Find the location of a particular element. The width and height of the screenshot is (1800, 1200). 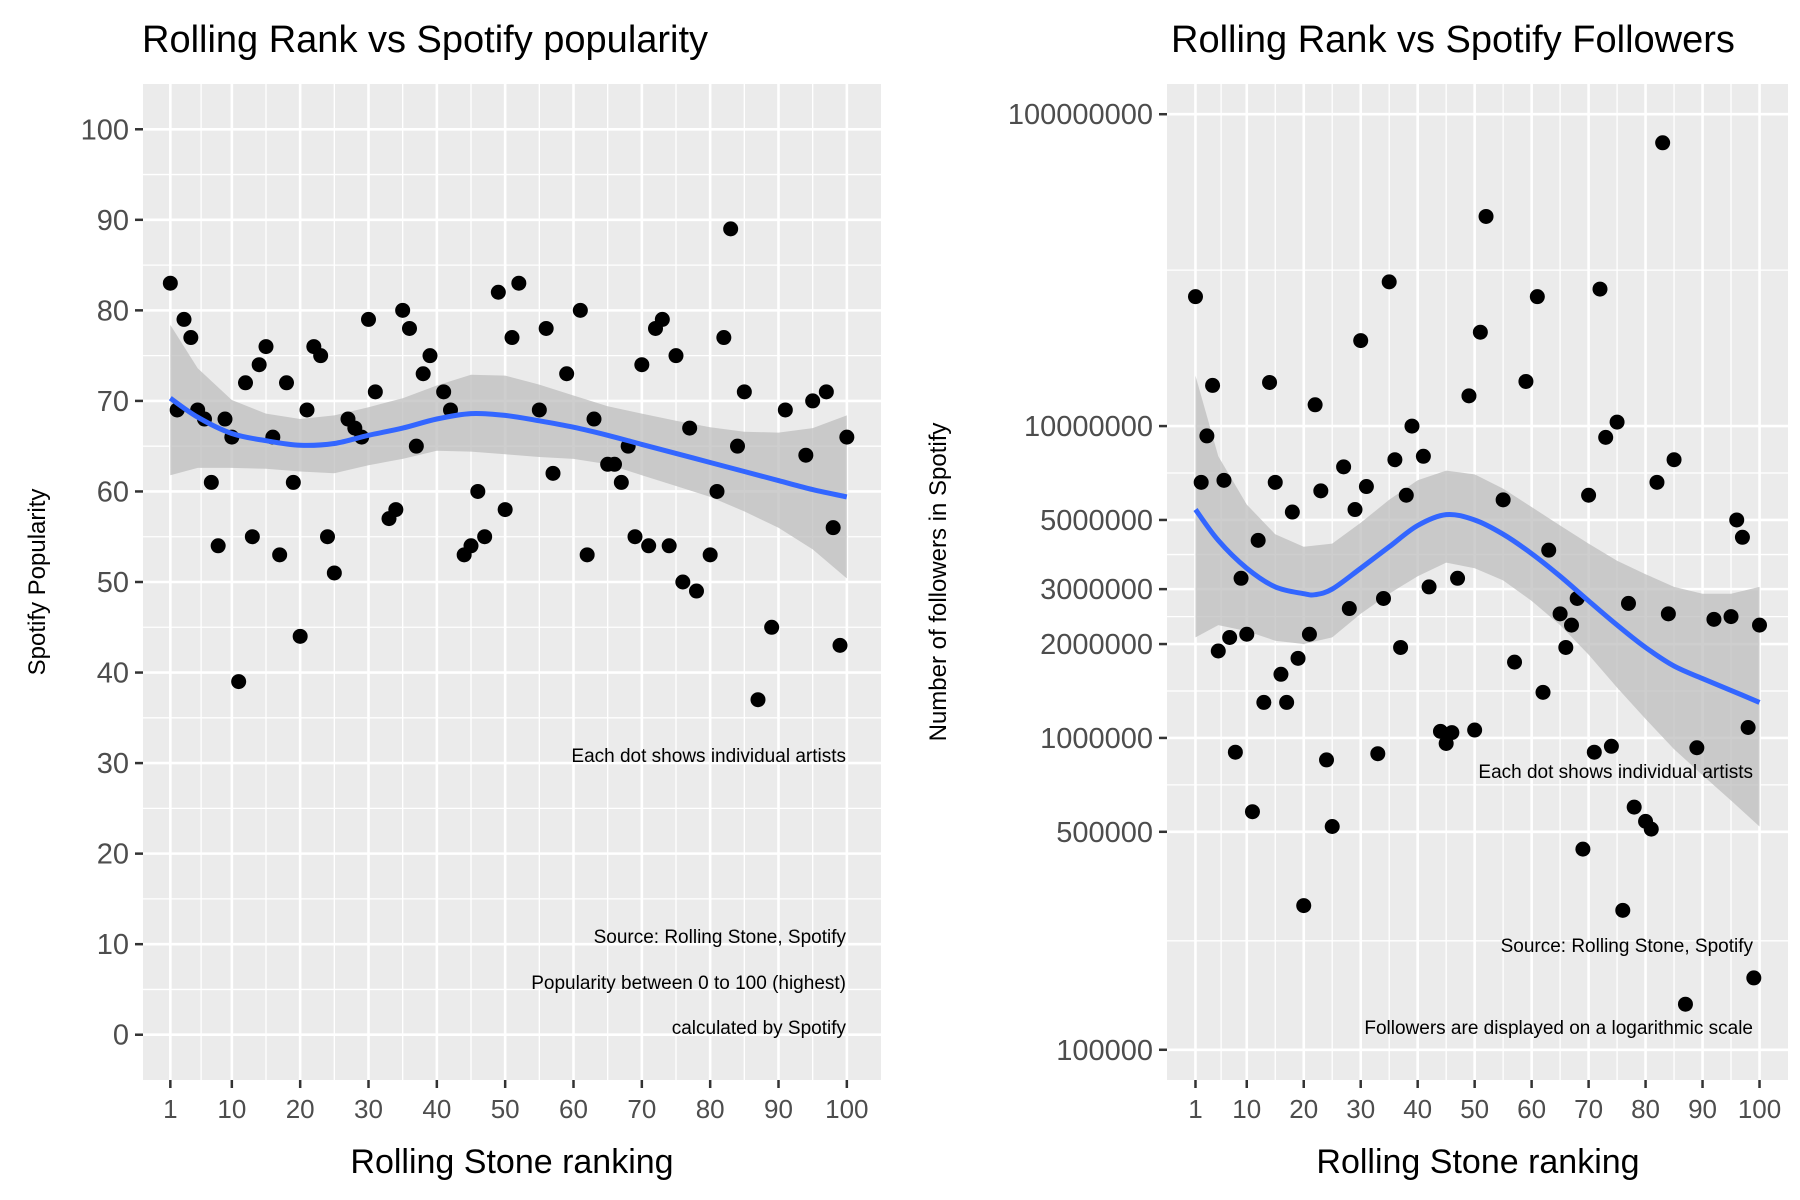

left-y-tick-label: 90 is located at coordinates (113, 221).